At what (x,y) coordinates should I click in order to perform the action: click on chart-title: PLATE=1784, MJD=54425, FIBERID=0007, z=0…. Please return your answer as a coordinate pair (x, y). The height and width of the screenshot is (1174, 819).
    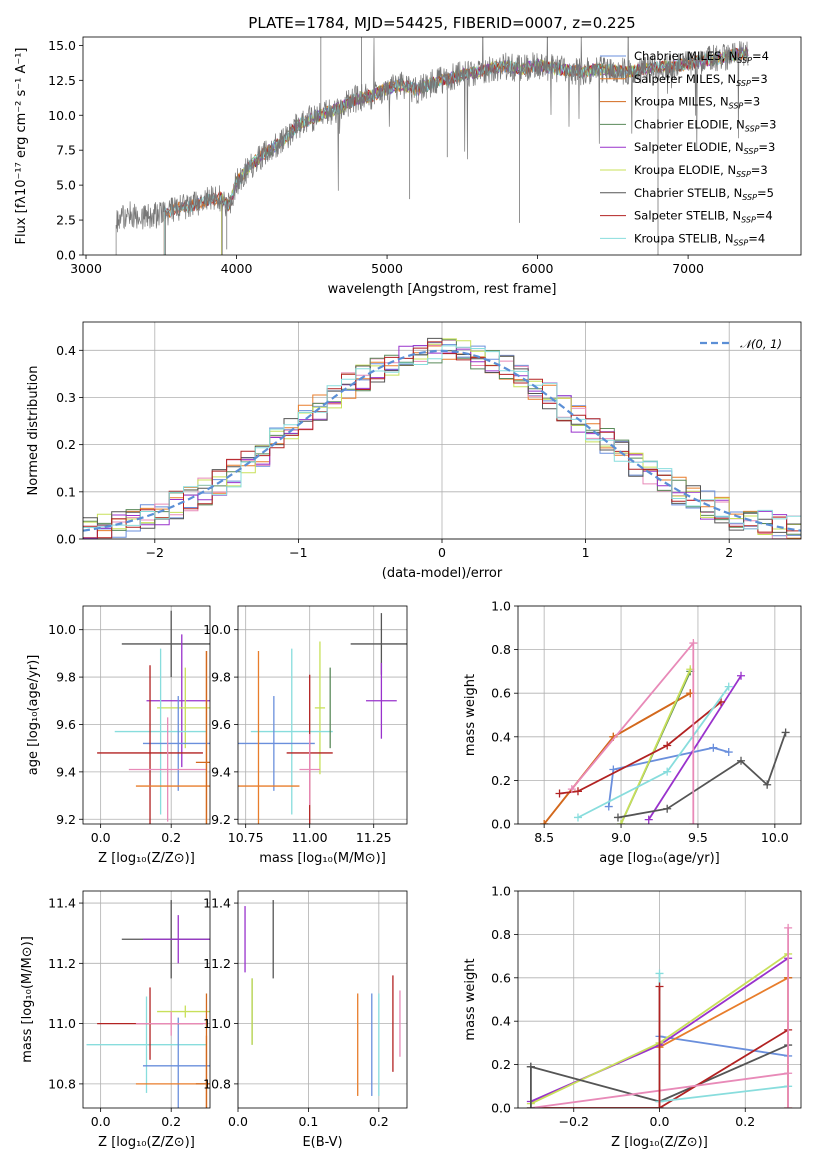
    Looking at the image, I should click on (441, 23).